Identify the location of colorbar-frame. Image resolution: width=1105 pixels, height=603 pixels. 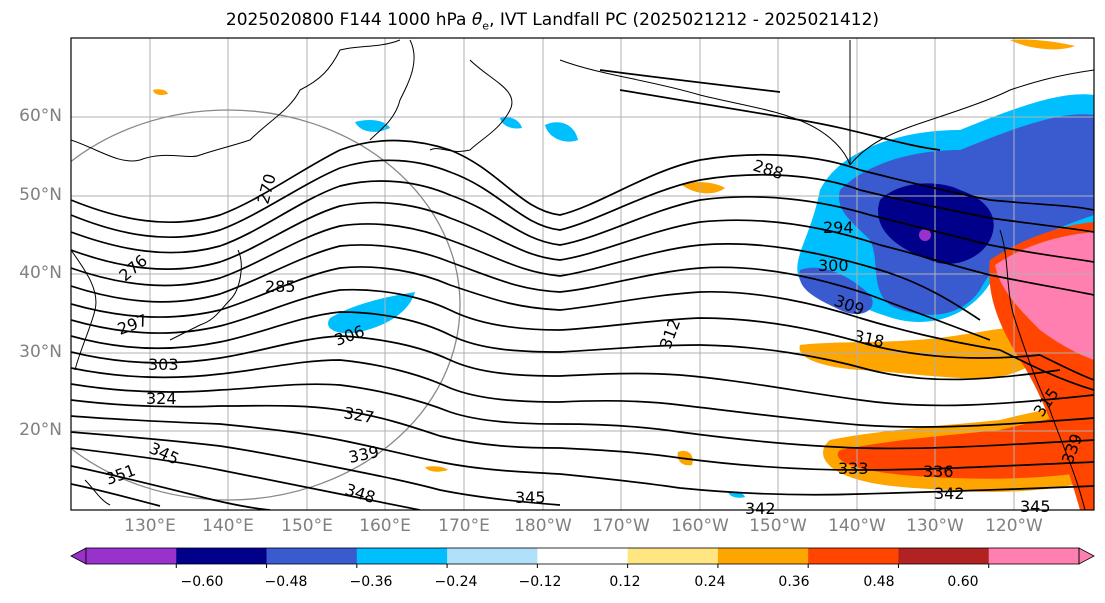
(582, 556).